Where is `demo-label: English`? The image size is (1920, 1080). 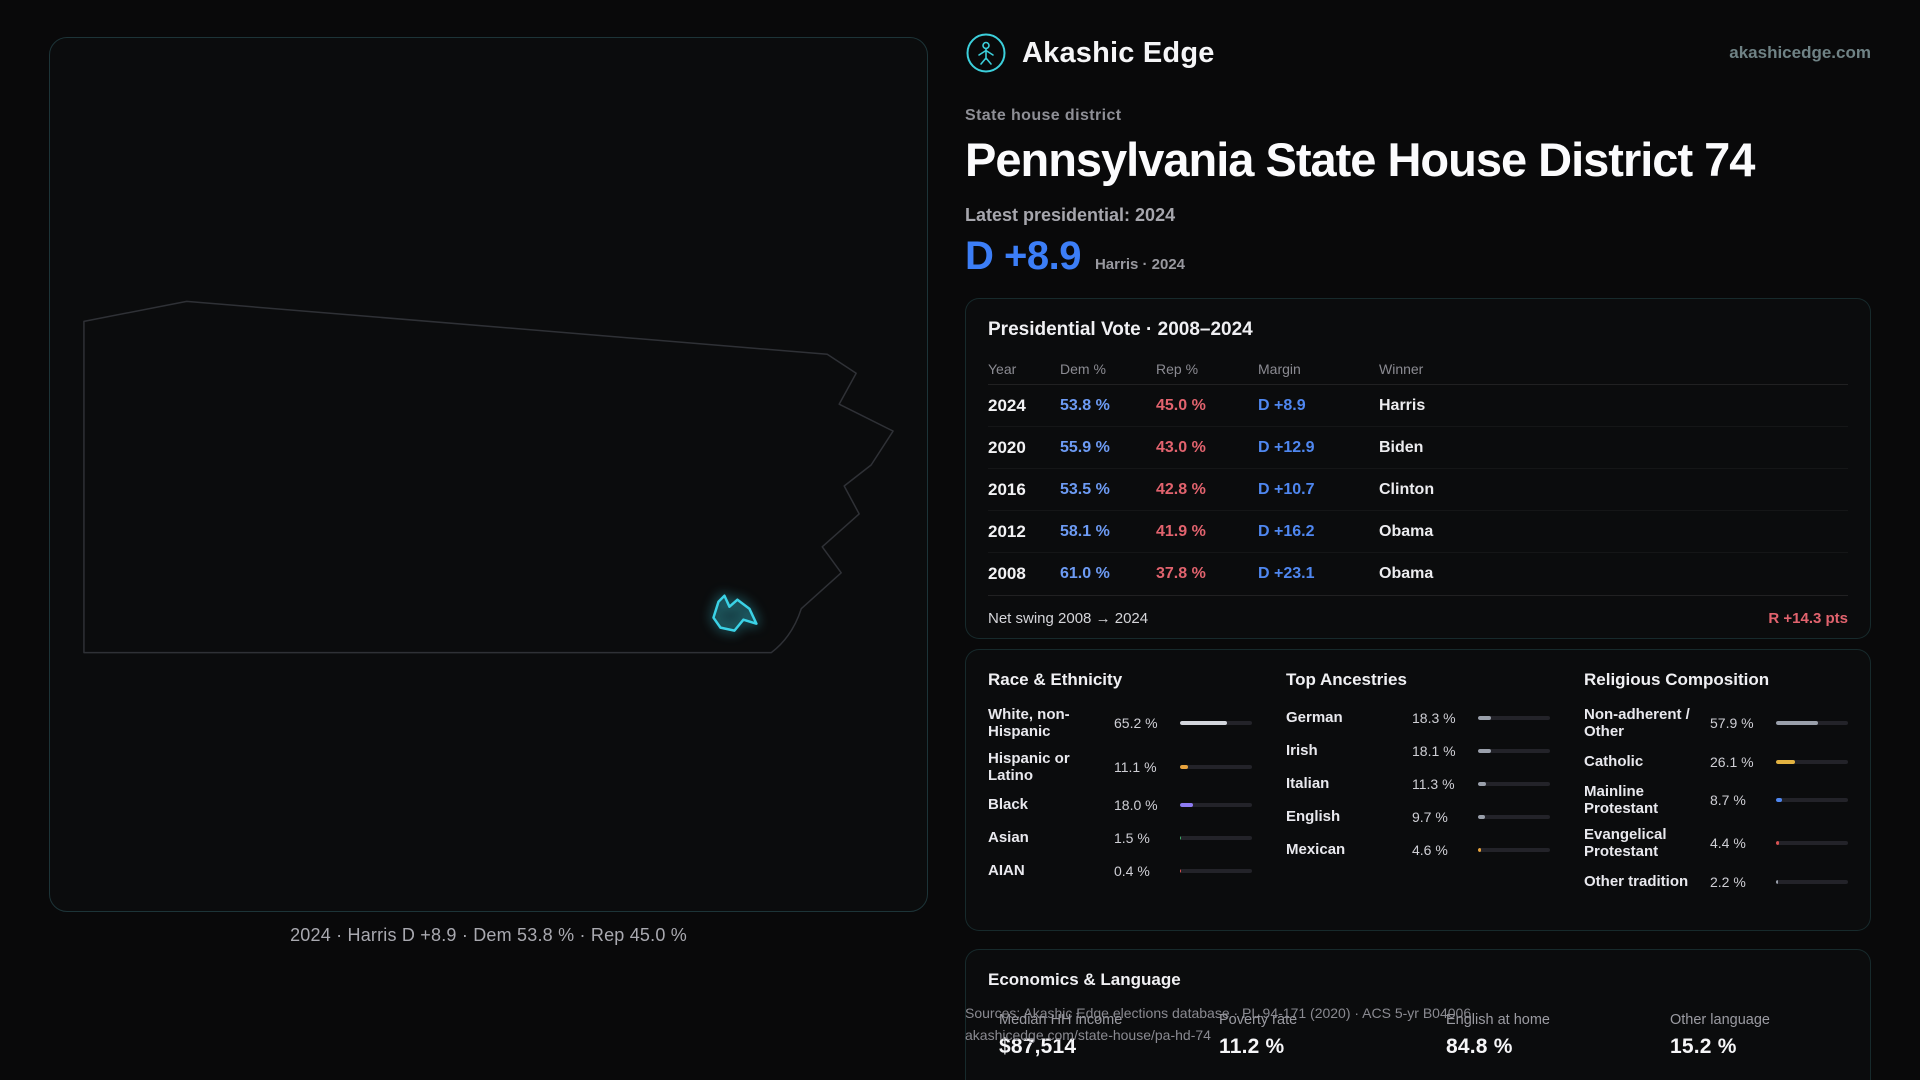 demo-label: English is located at coordinates (1313, 817).